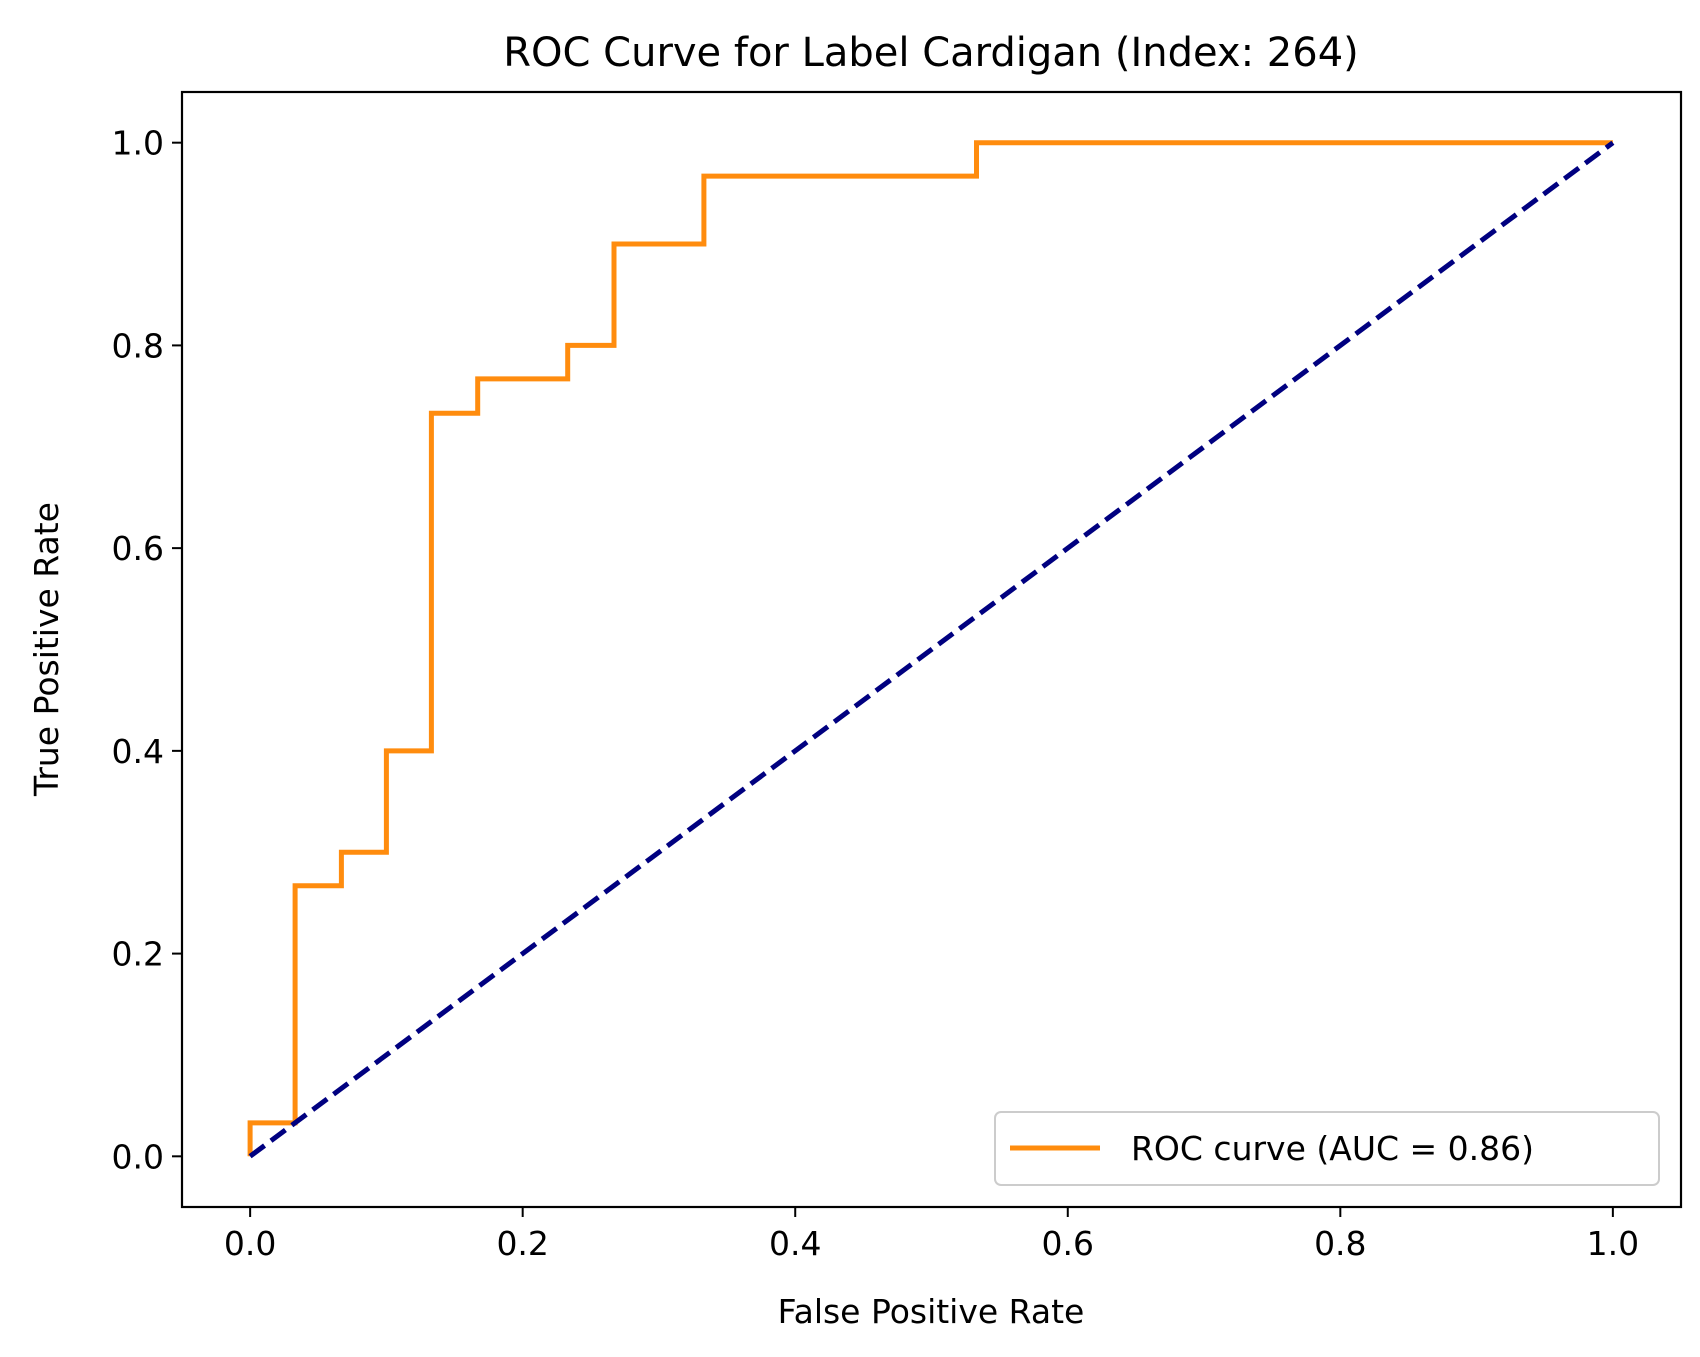 The image size is (1700, 1357). What do you see at coordinates (1613, 1243) in the screenshot?
I see `x-tick-label: 1.0` at bounding box center [1613, 1243].